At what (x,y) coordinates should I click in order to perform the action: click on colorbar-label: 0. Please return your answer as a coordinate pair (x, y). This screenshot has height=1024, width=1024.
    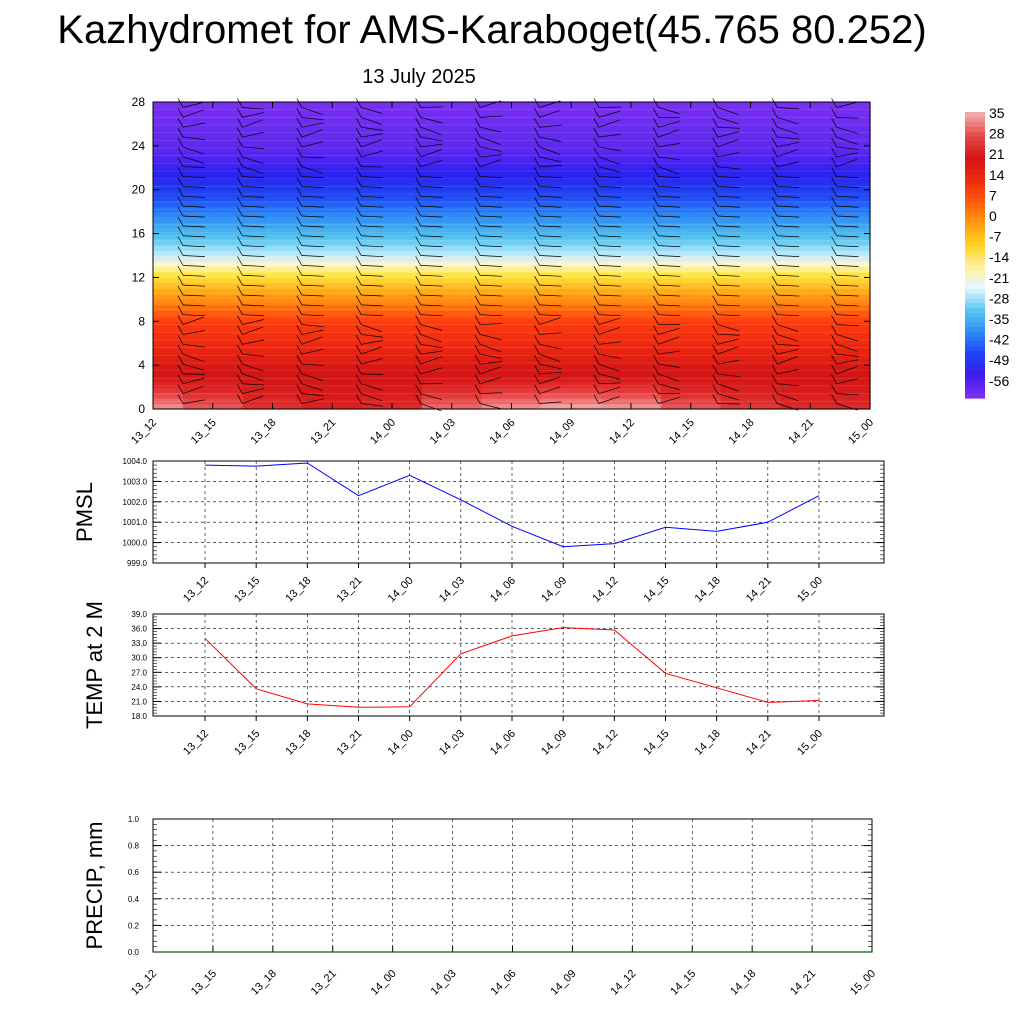
    Looking at the image, I should click on (993, 216).